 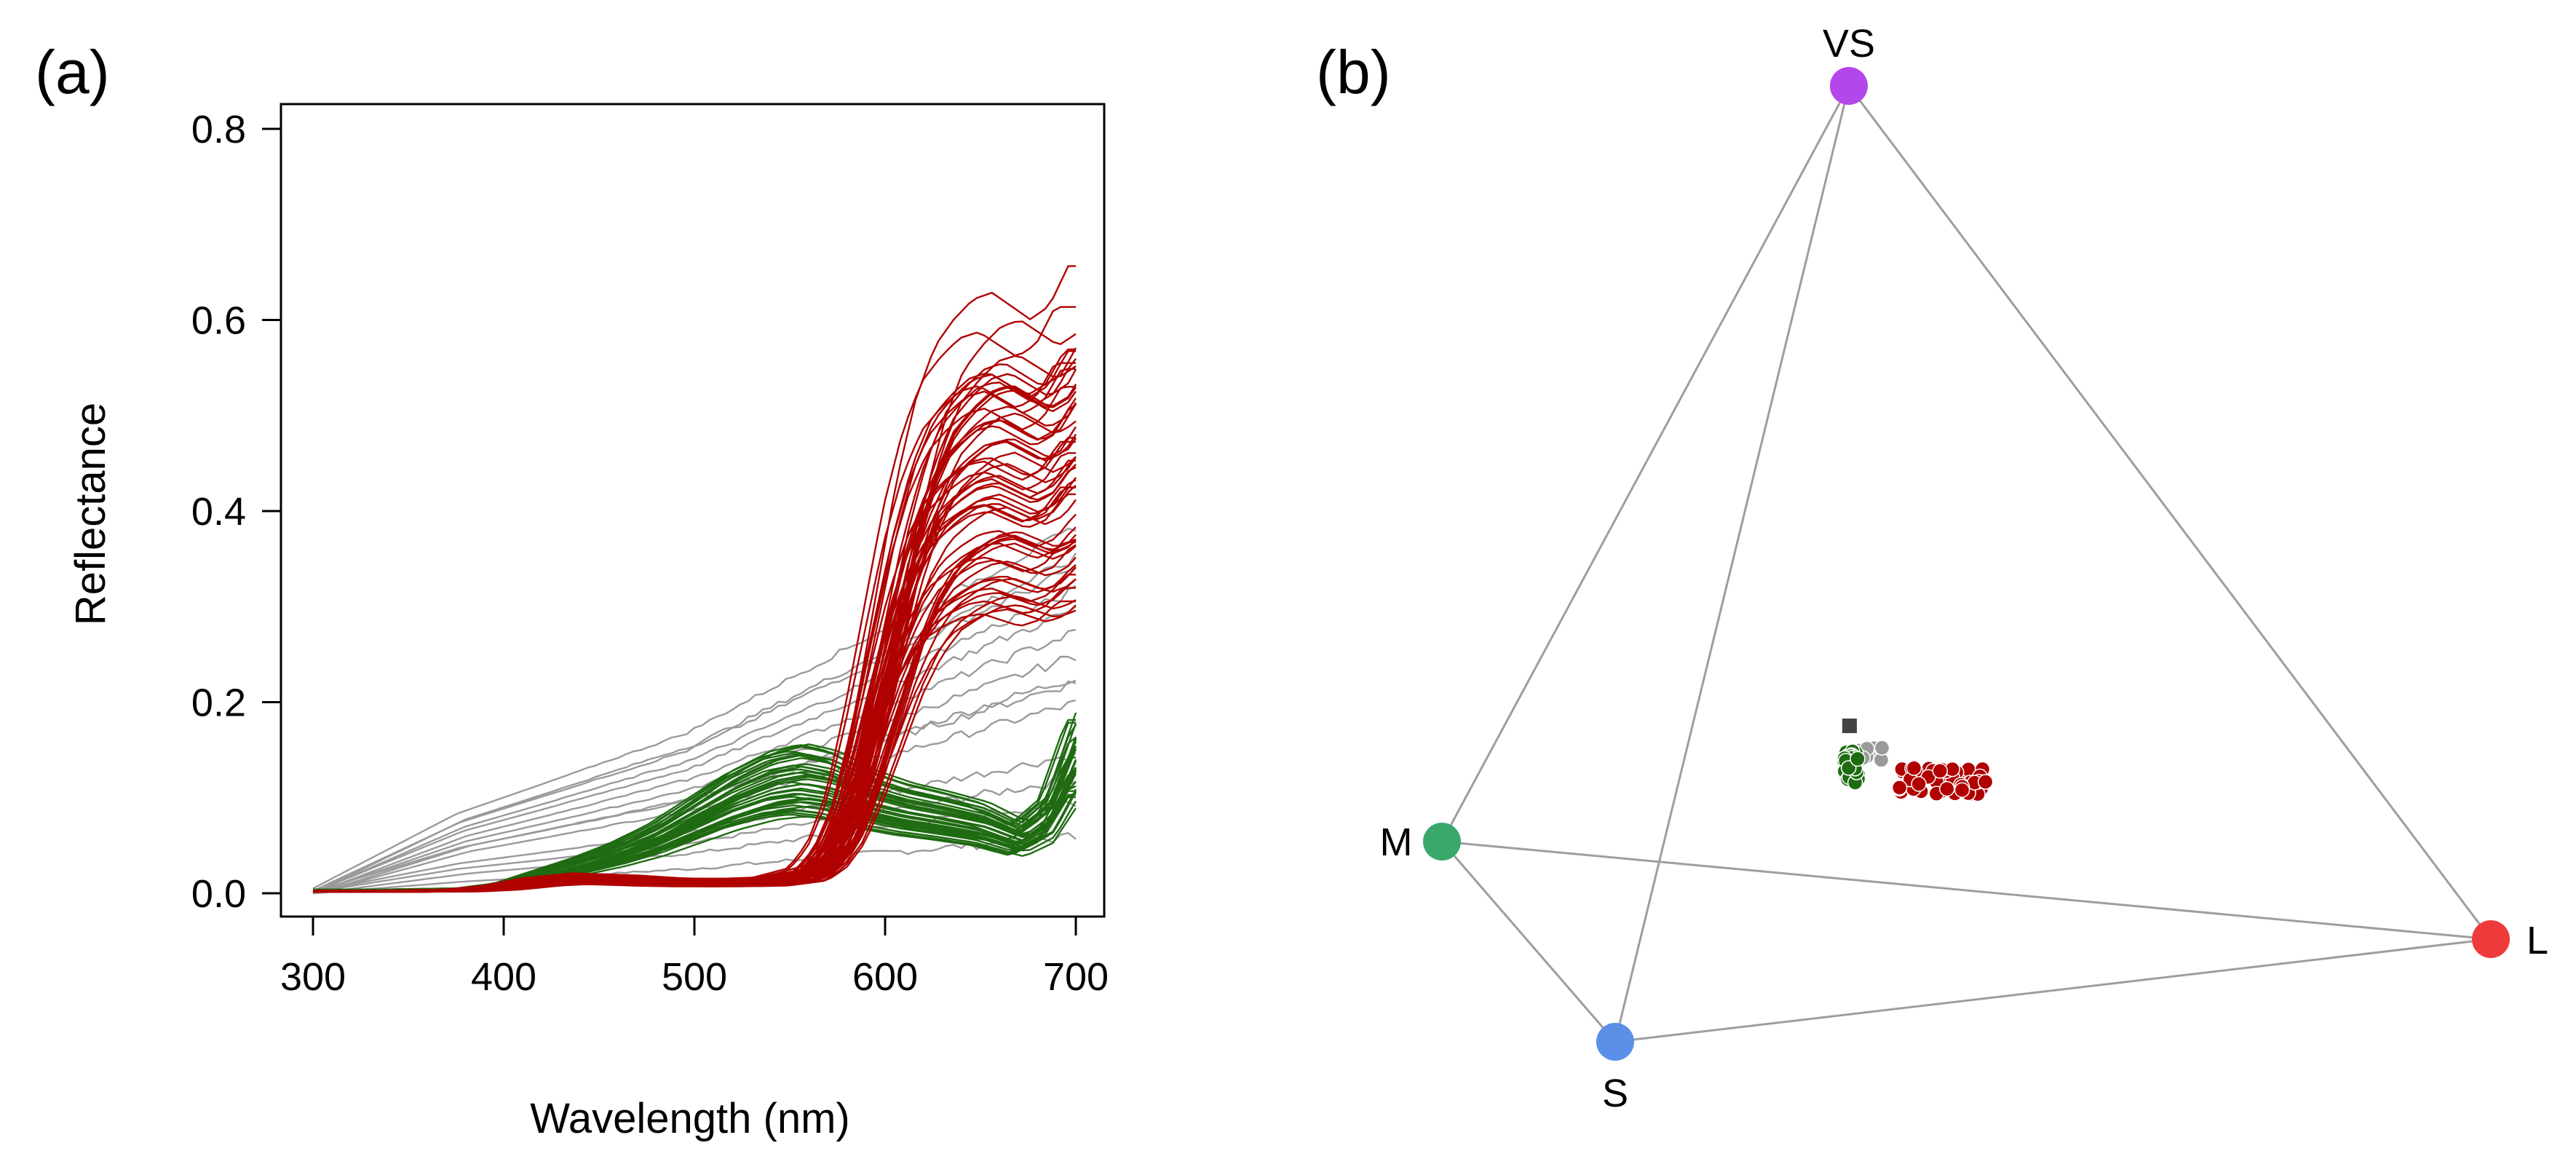 What do you see at coordinates (694, 977) in the screenshot?
I see `x-tick-label: 500` at bounding box center [694, 977].